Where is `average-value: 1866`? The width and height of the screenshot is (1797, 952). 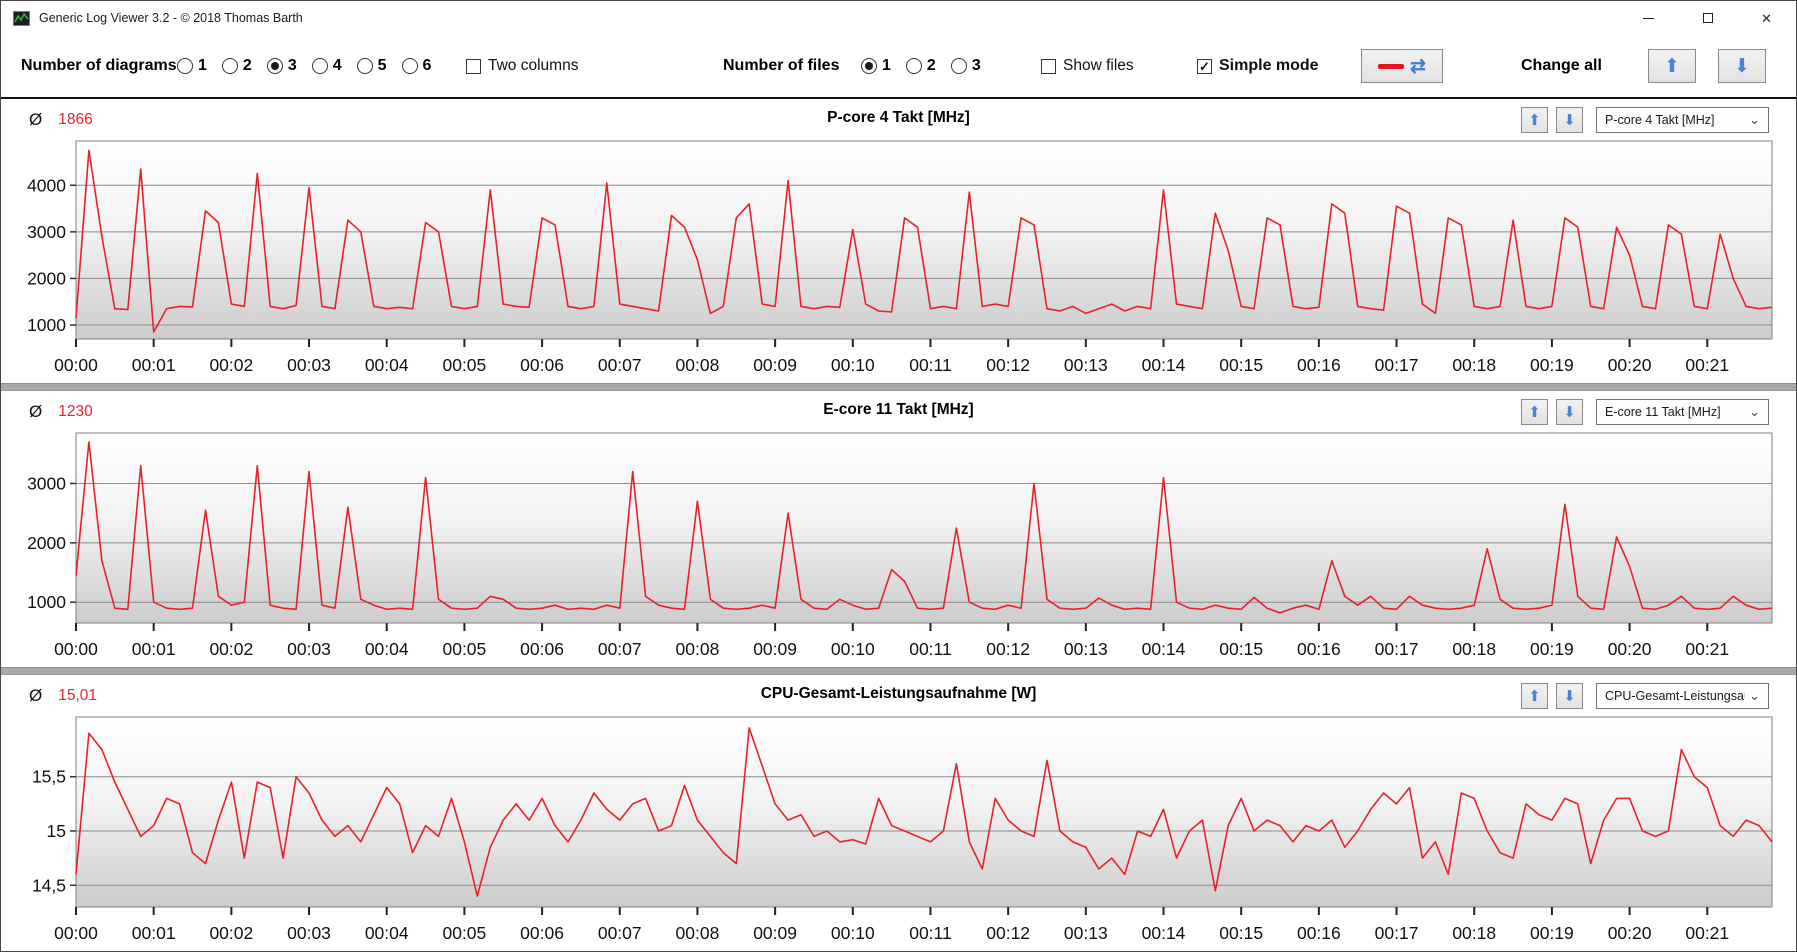
average-value: 1866 is located at coordinates (75, 119).